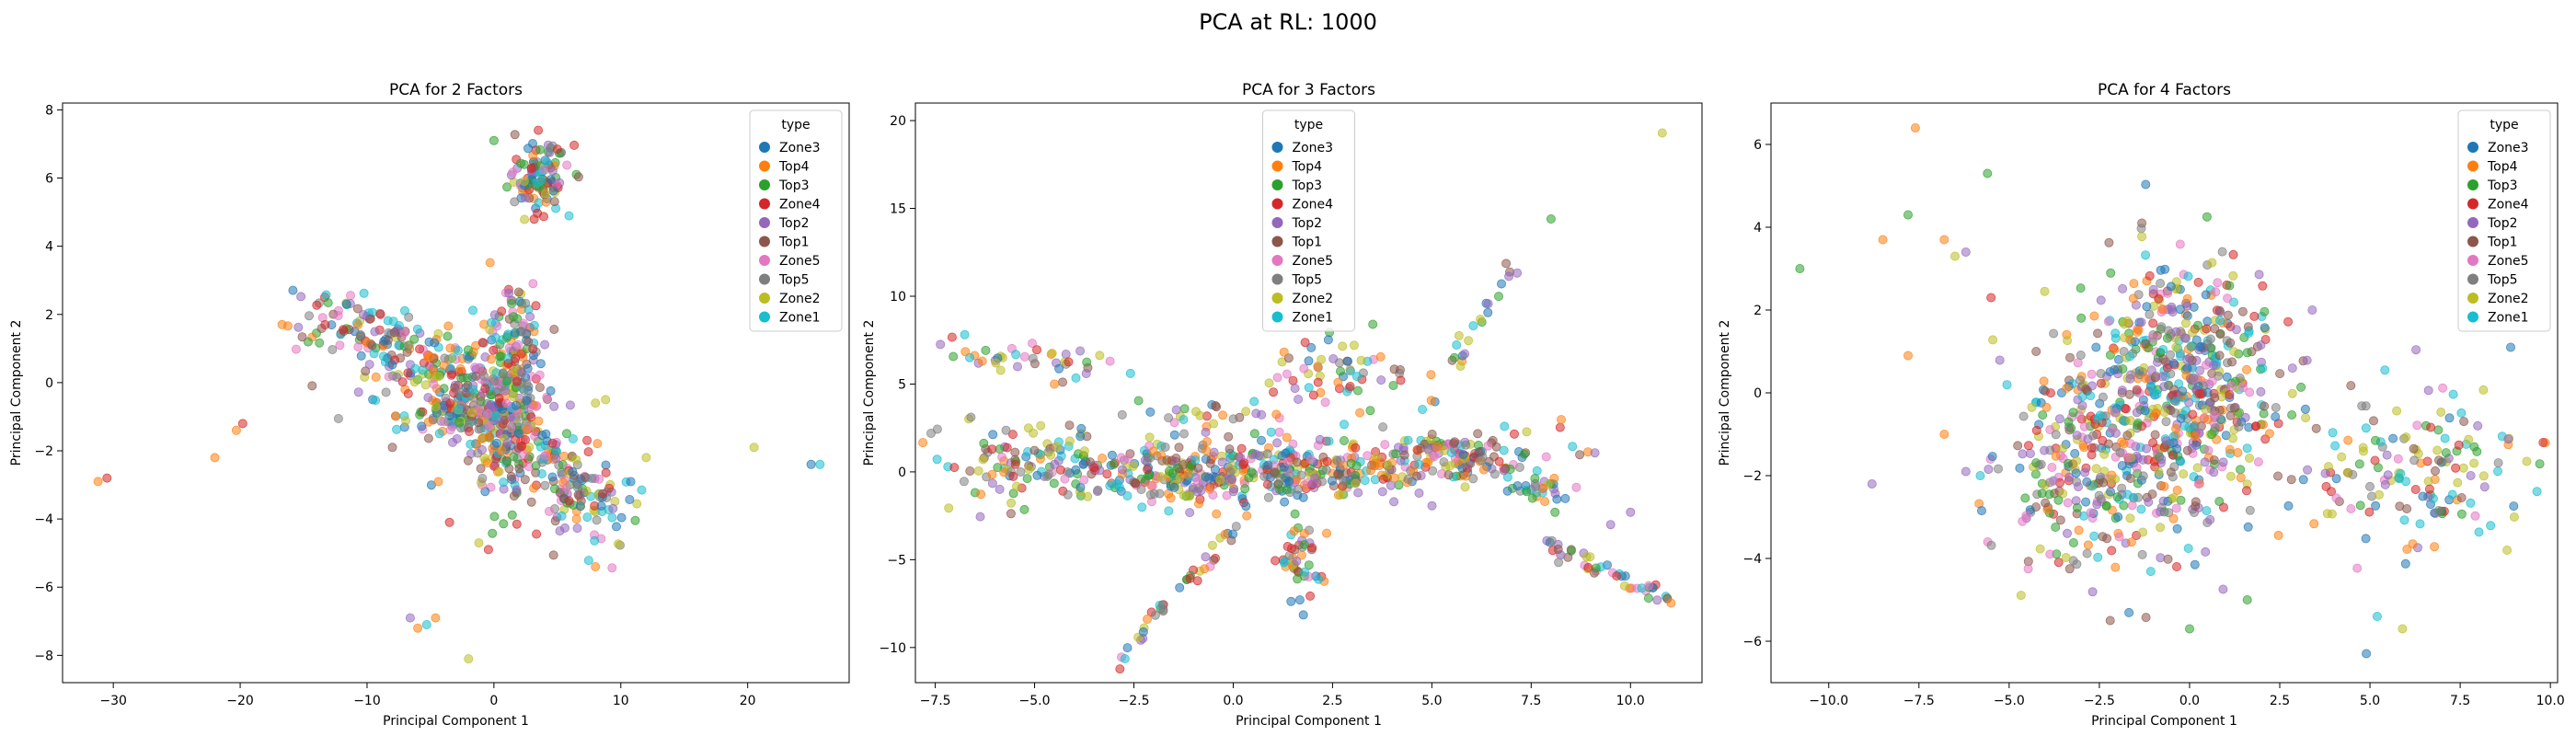 This screenshot has width=2576, height=736. What do you see at coordinates (2370, 701) in the screenshot?
I see `x-tick-label: 5.0` at bounding box center [2370, 701].